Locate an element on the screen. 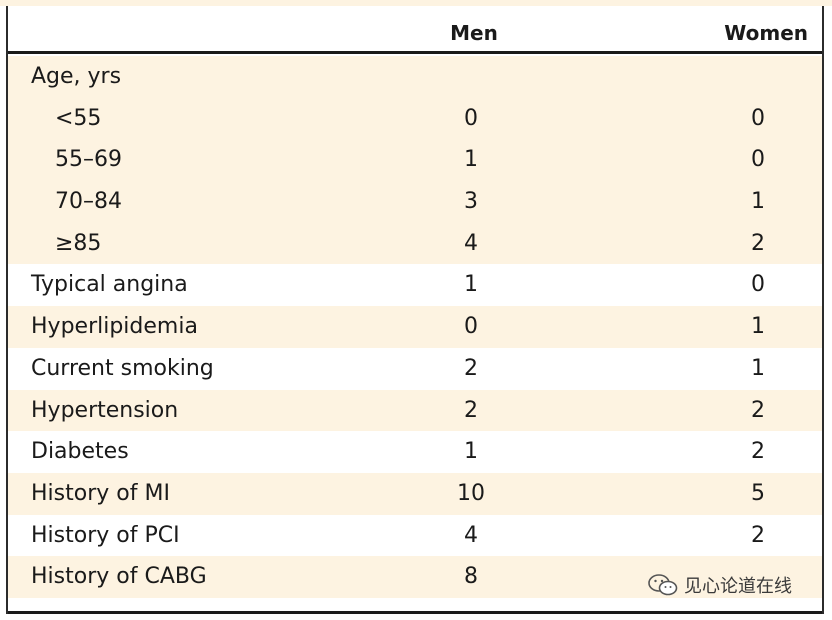 The width and height of the screenshot is (832, 620). cell-men: 8 is located at coordinates (471, 577).